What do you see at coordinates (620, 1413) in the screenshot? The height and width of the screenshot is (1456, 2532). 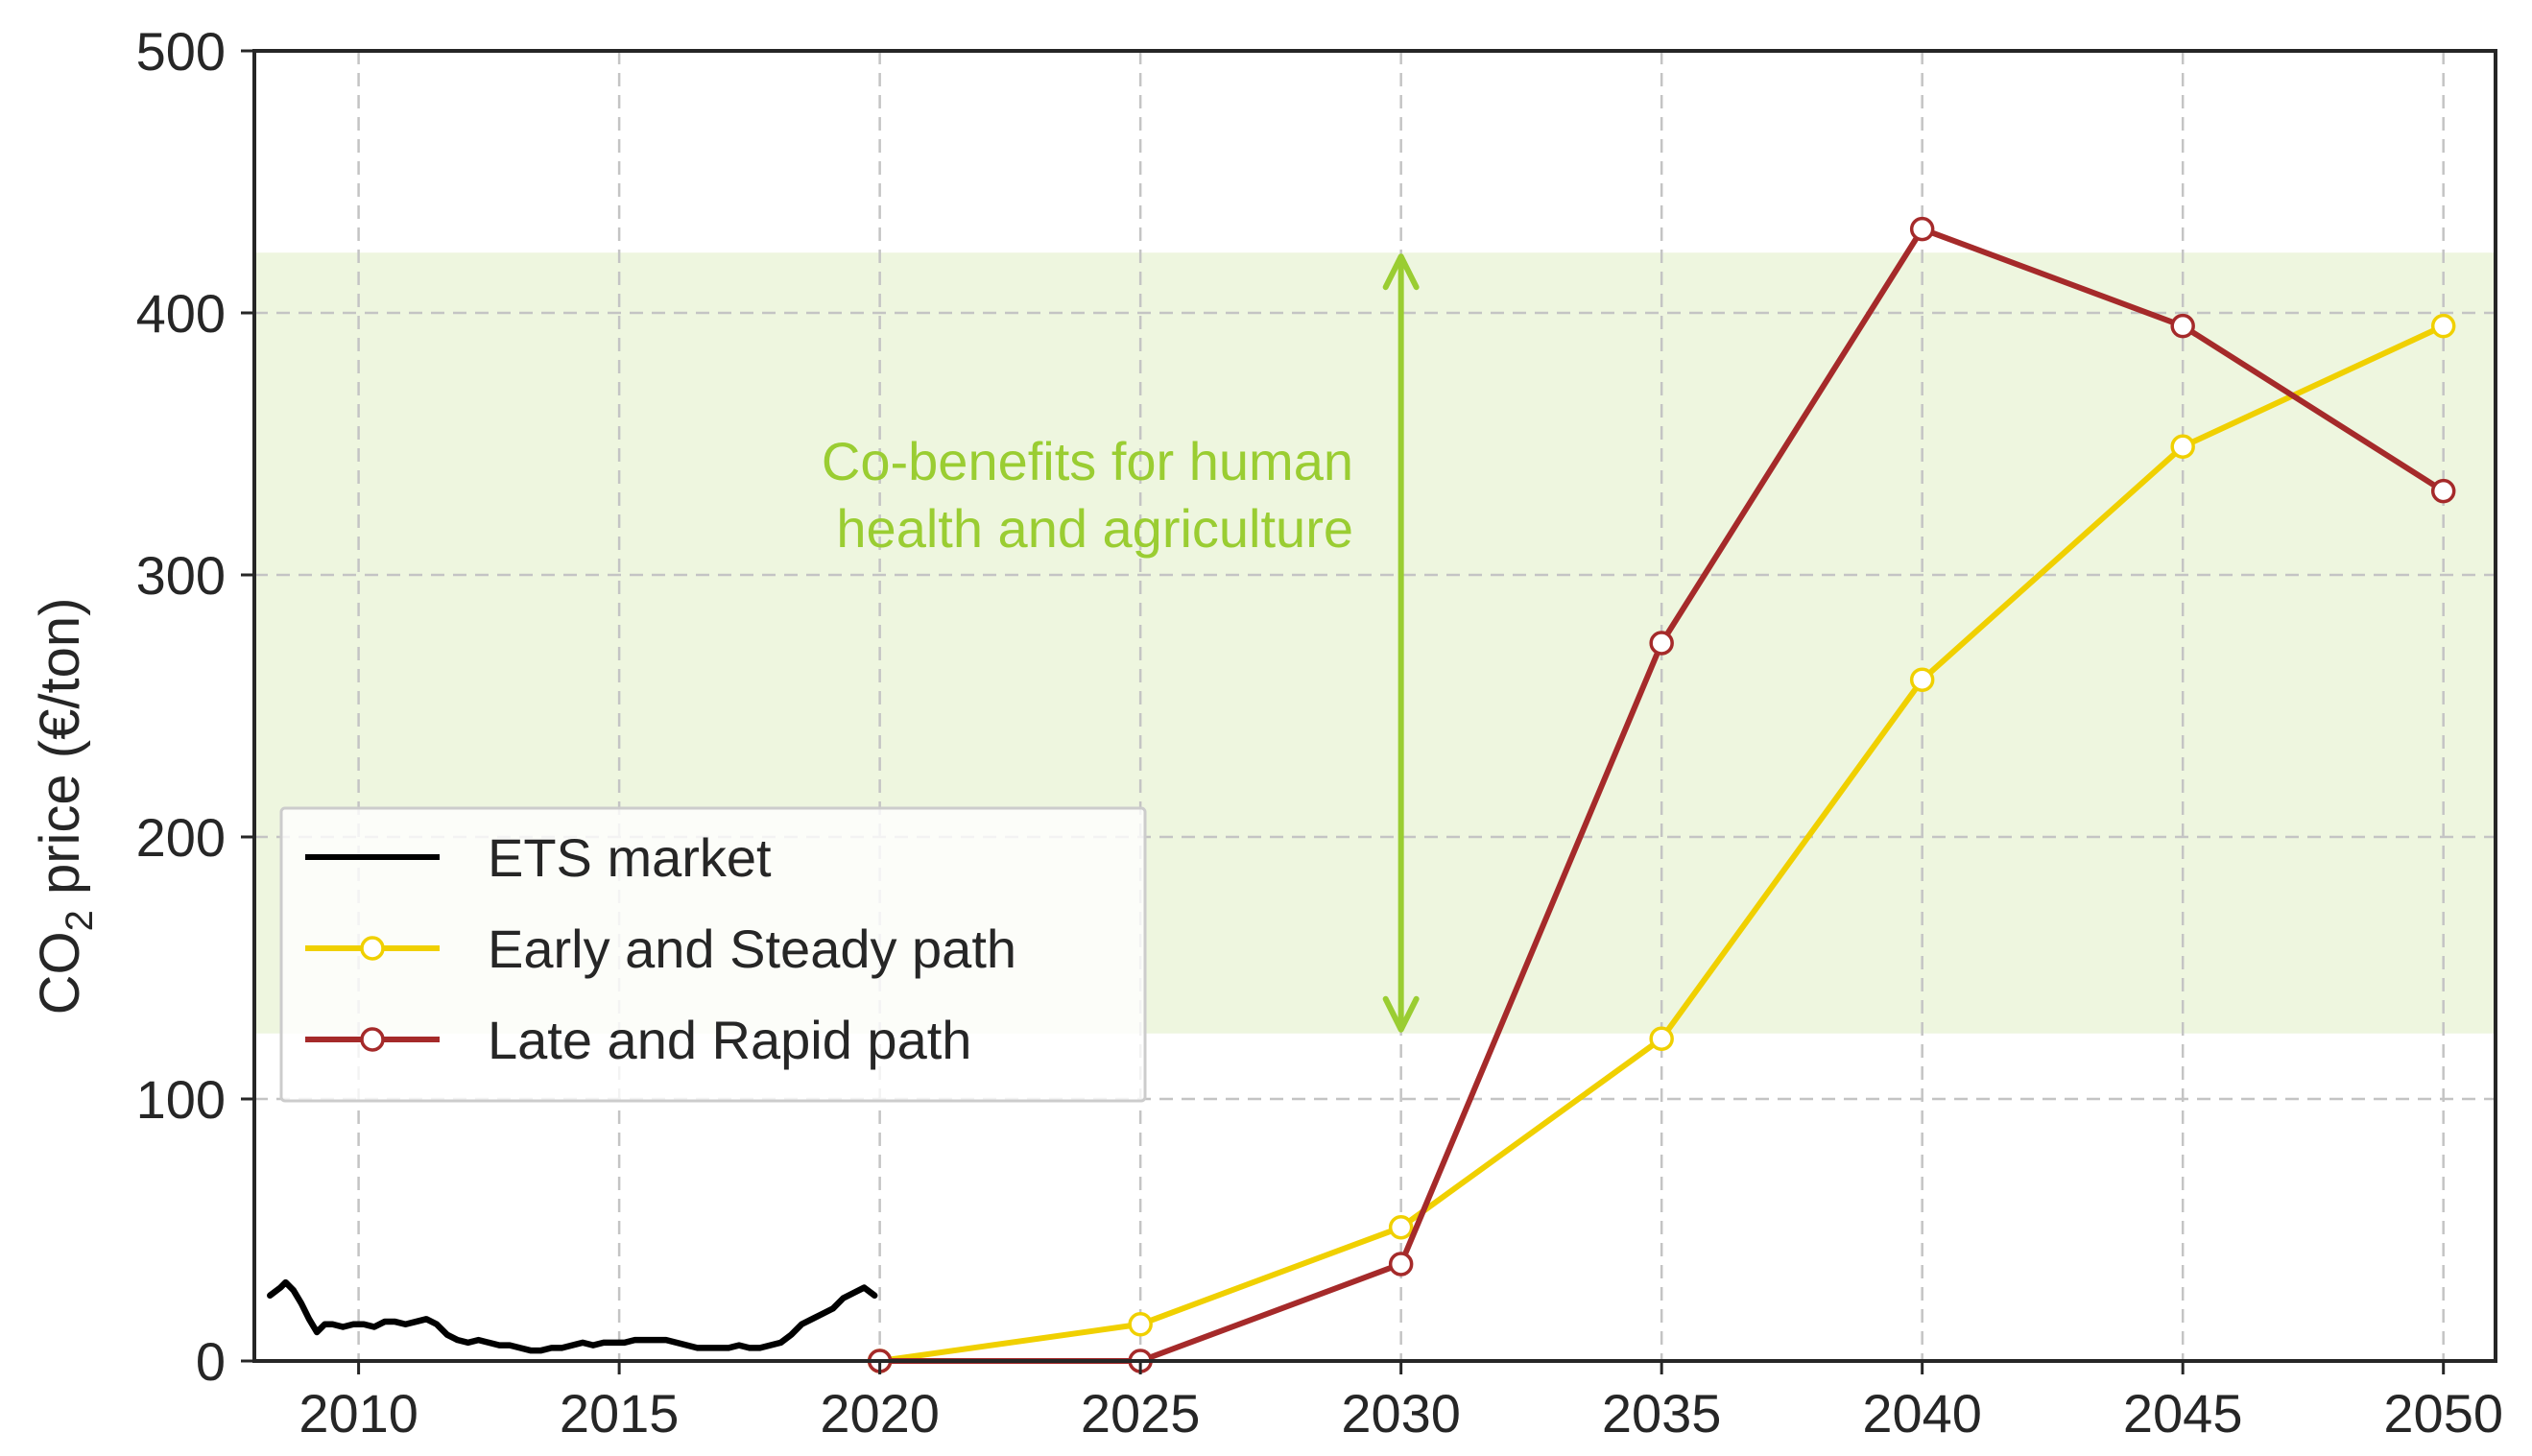 I see `x-tick-label: 2015` at bounding box center [620, 1413].